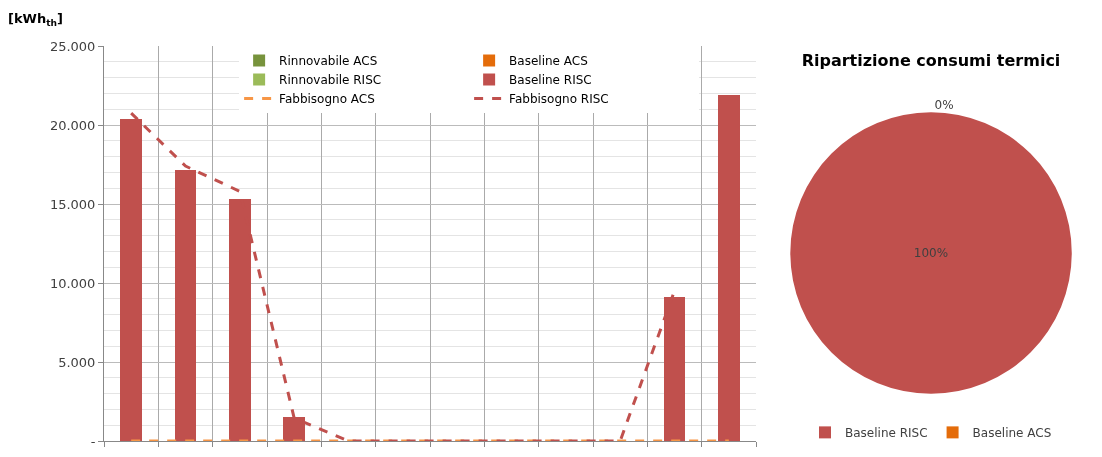  I want to click on y-tick-label: 5.000, so click(77, 362).